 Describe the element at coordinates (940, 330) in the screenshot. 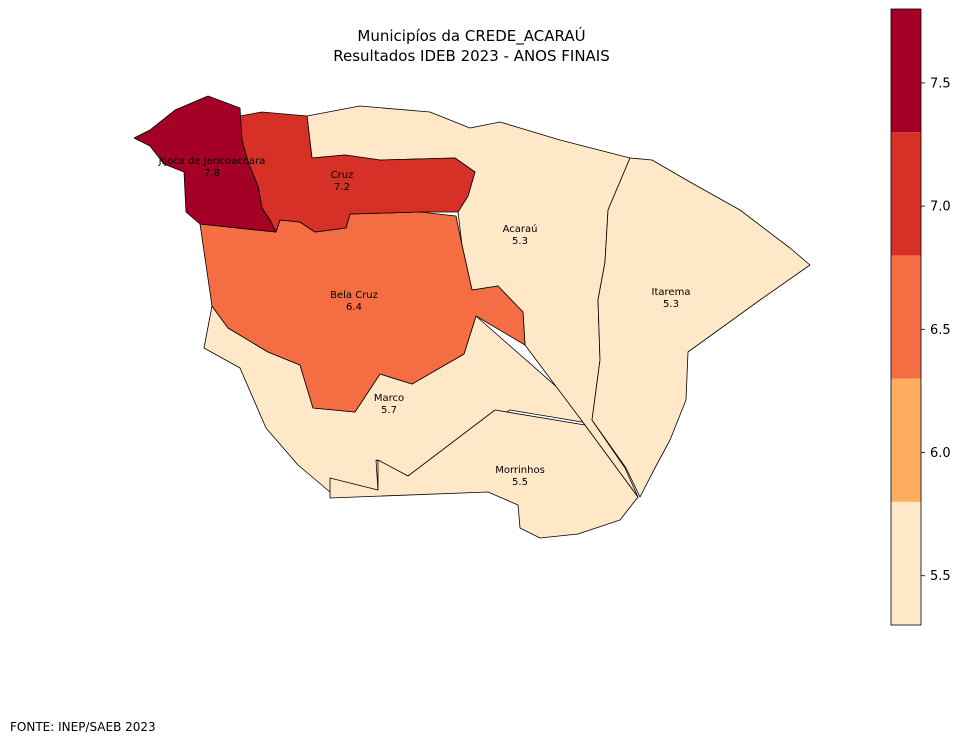

I see `colorbar-tick-label-2: 6.5` at that location.